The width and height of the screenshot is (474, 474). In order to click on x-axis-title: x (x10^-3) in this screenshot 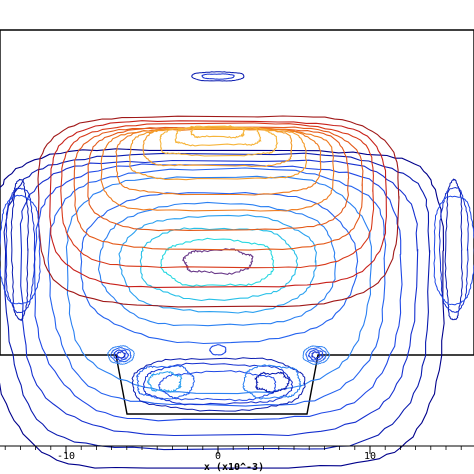, I will do `click(234, 467)`.